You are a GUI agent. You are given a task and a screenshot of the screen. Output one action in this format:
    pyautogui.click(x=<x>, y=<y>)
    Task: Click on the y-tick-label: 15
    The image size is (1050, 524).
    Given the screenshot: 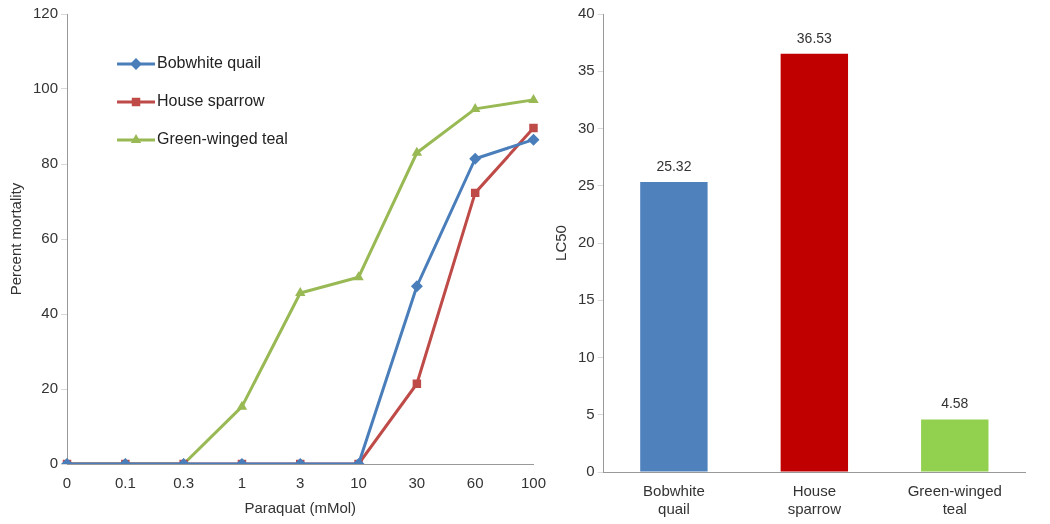 What is the action you would take?
    pyautogui.click(x=586, y=299)
    